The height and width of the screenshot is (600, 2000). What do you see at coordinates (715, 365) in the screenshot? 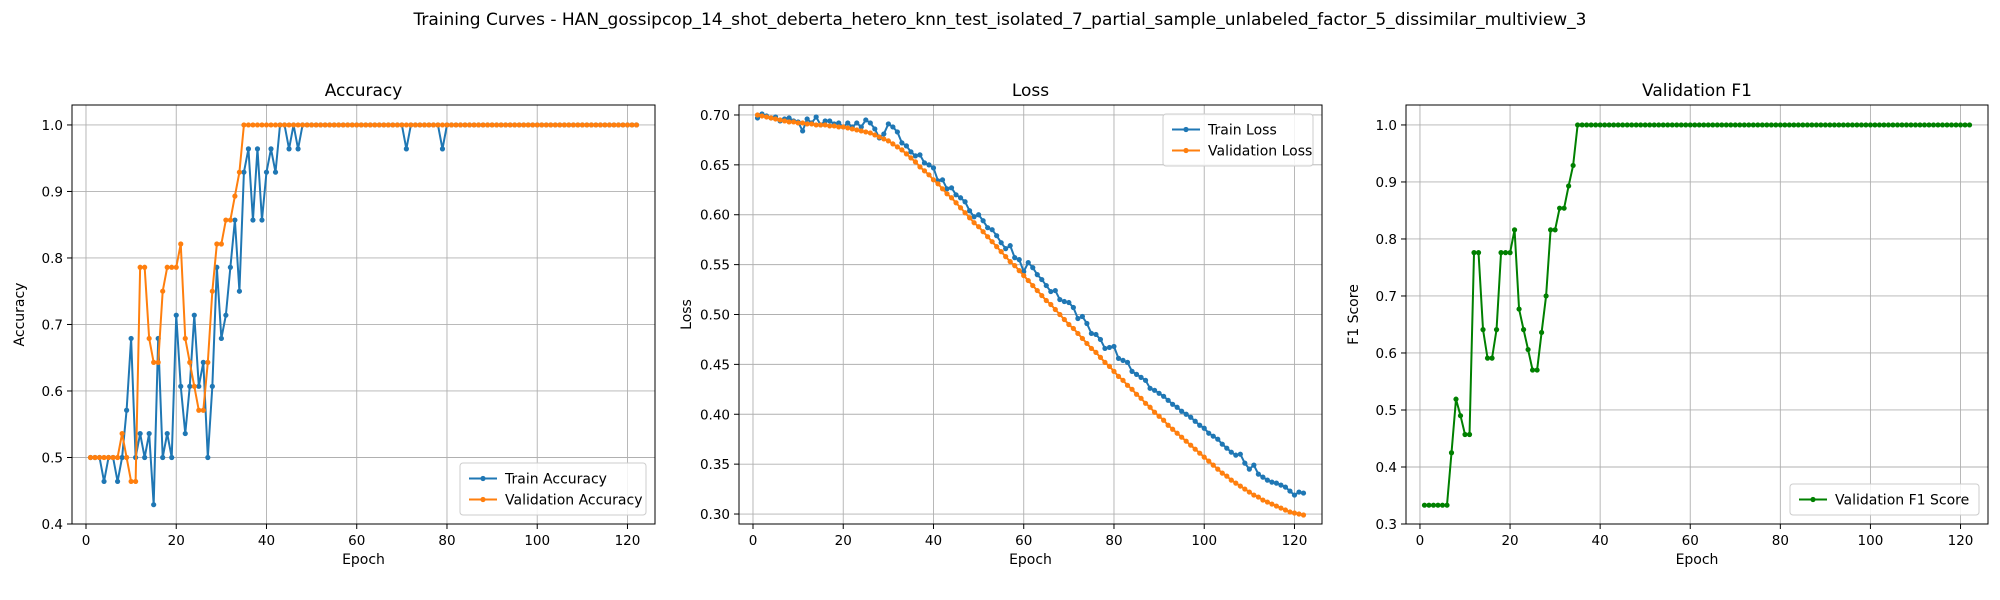
I see `y-tick-label: 0.45` at bounding box center [715, 365].